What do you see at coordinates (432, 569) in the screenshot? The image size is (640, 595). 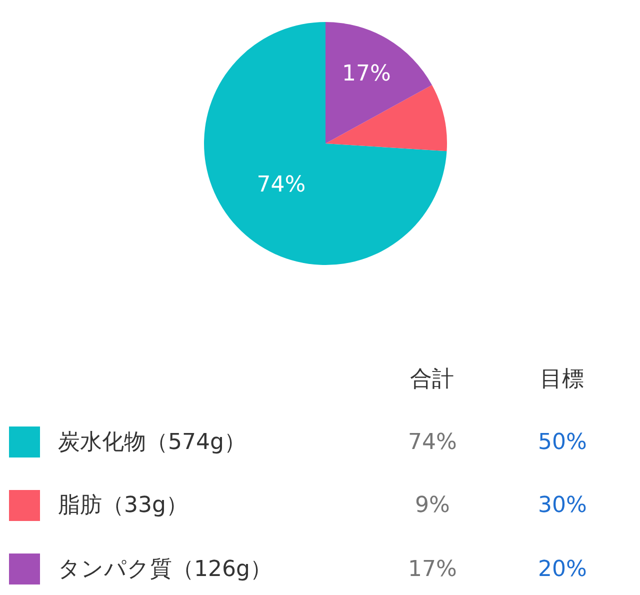 I see `text: 17%` at bounding box center [432, 569].